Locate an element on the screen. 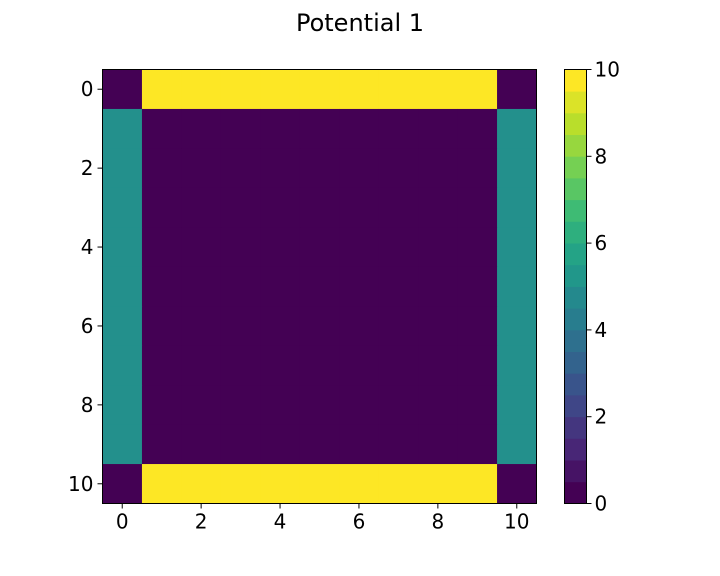 The height and width of the screenshot is (576, 720). y-axis: 0 2 4 6 8 10 is located at coordinates (85, 286).